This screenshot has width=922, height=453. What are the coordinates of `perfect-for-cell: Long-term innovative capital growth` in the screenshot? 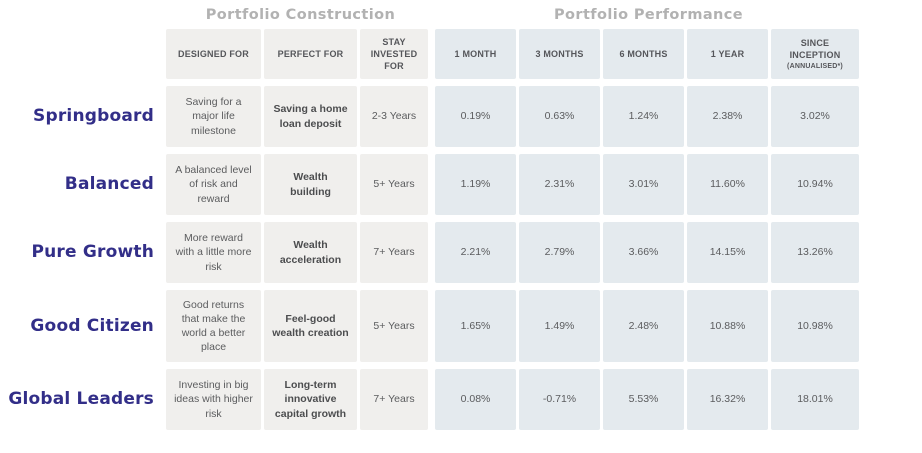 It's located at (310, 399).